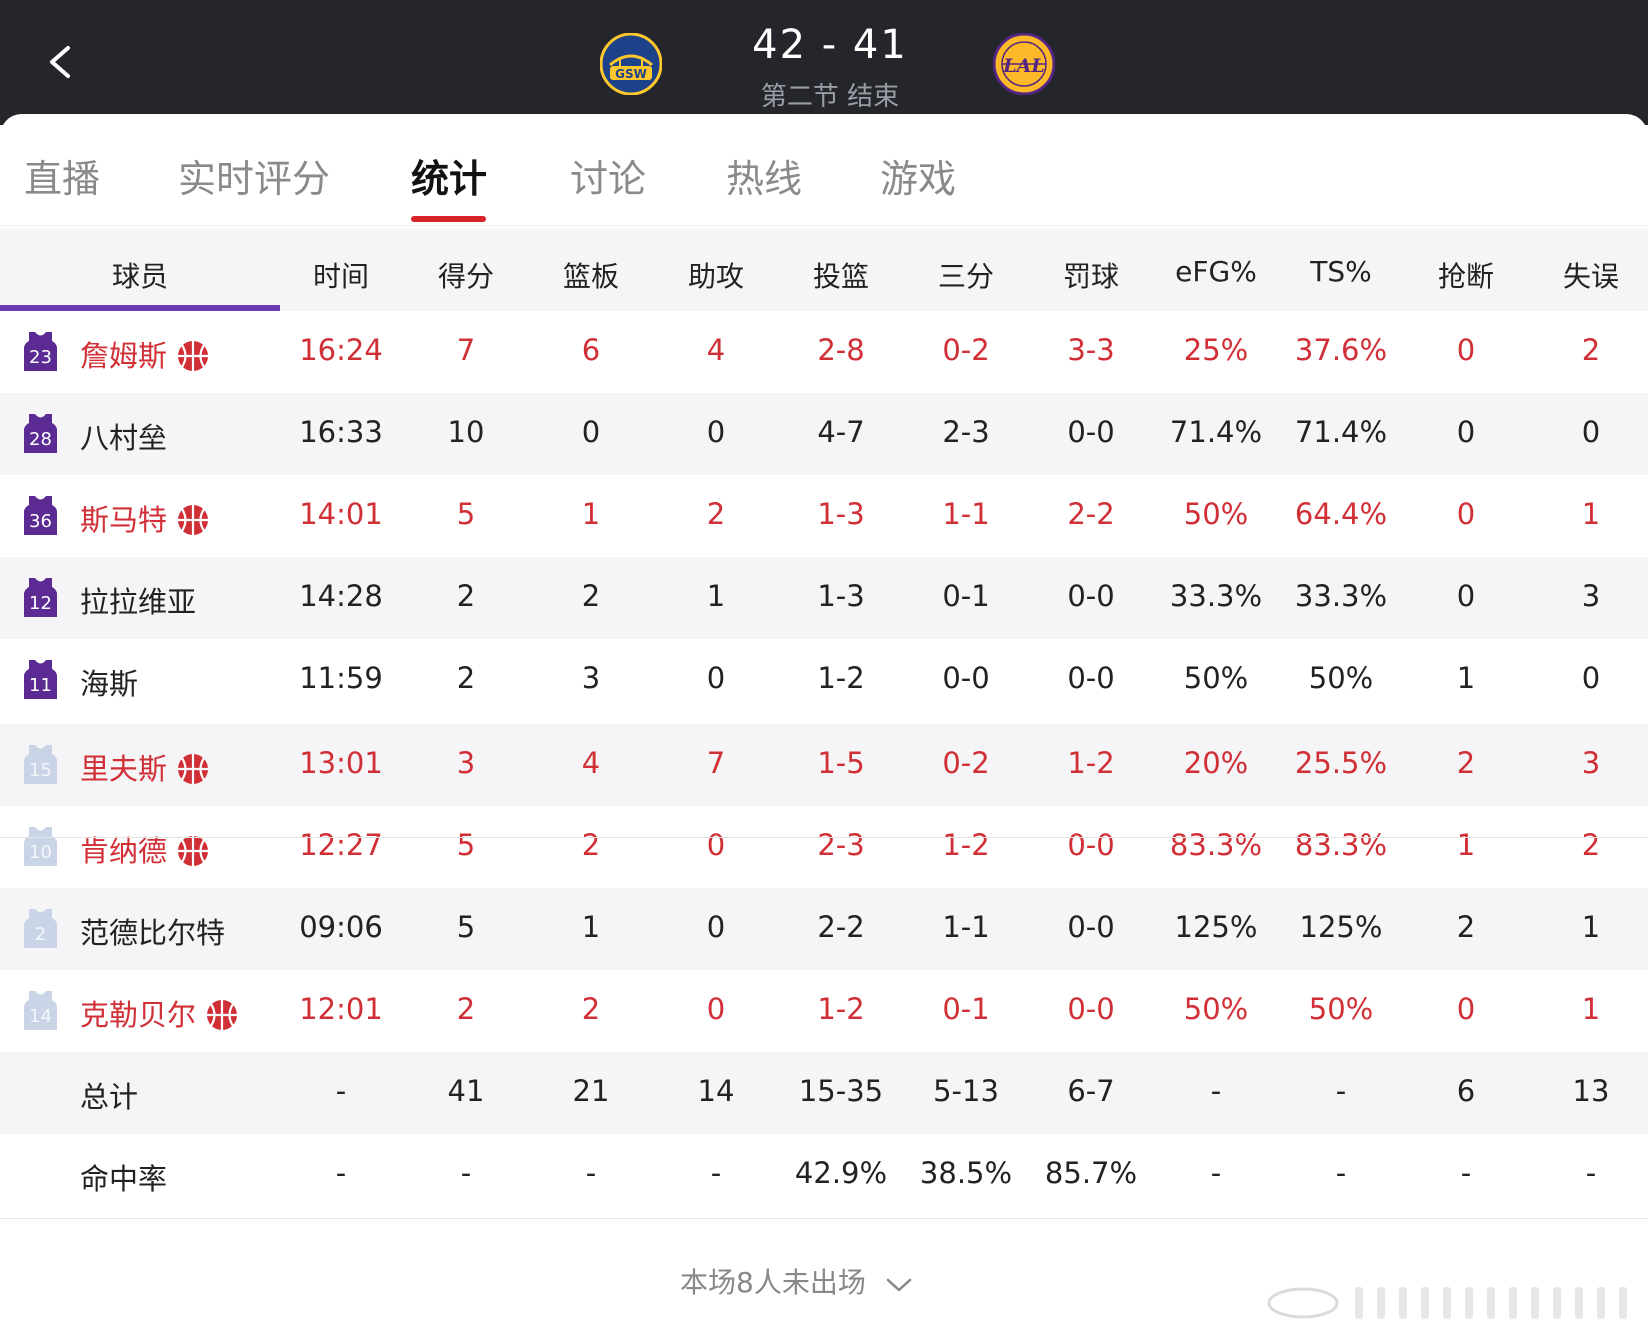  Describe the element at coordinates (824, 929) in the screenshot. I see `table-row: 2 范德比尔特 09:06 5 1 0 2-2 1-1 0-0 125% 125% 2 1` at that location.